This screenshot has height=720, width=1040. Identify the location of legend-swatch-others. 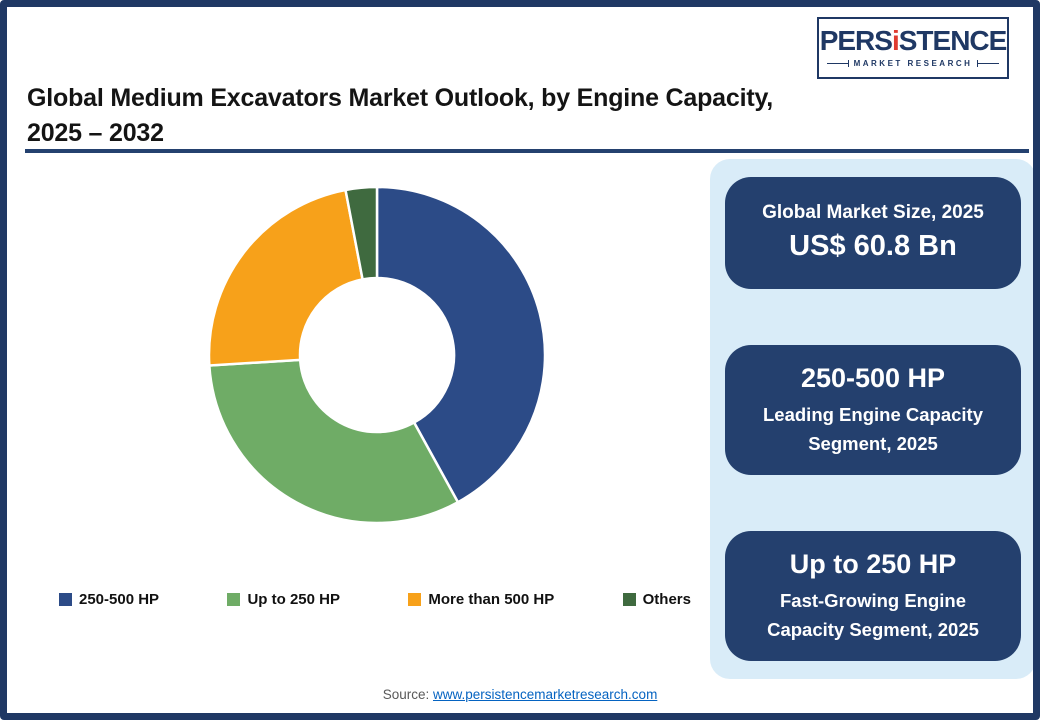
(629, 599).